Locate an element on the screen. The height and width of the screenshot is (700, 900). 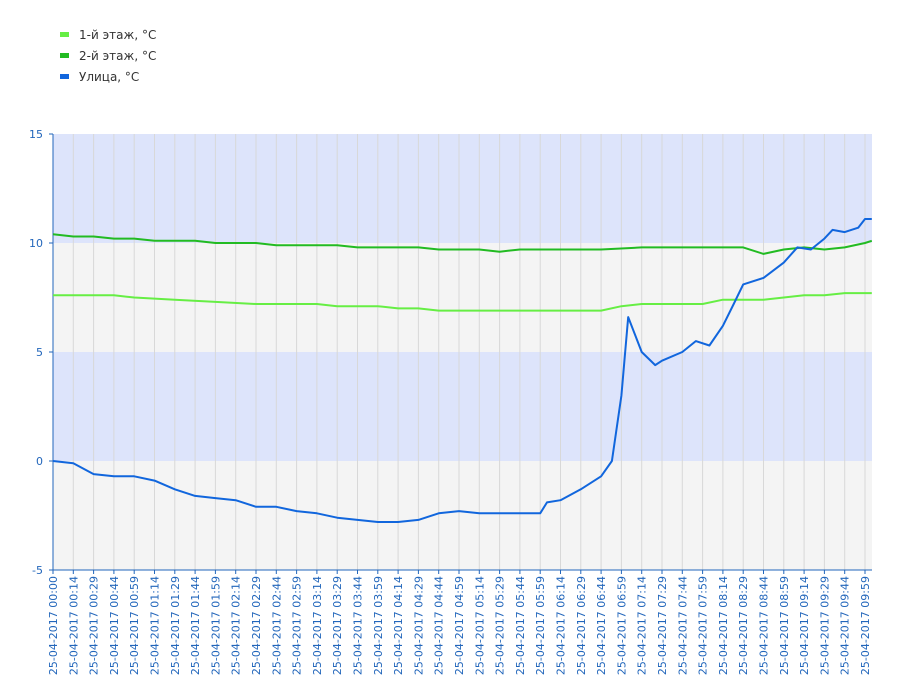
x-tick-label: 25-04-2017 08:44 is located at coordinates (764, 625).